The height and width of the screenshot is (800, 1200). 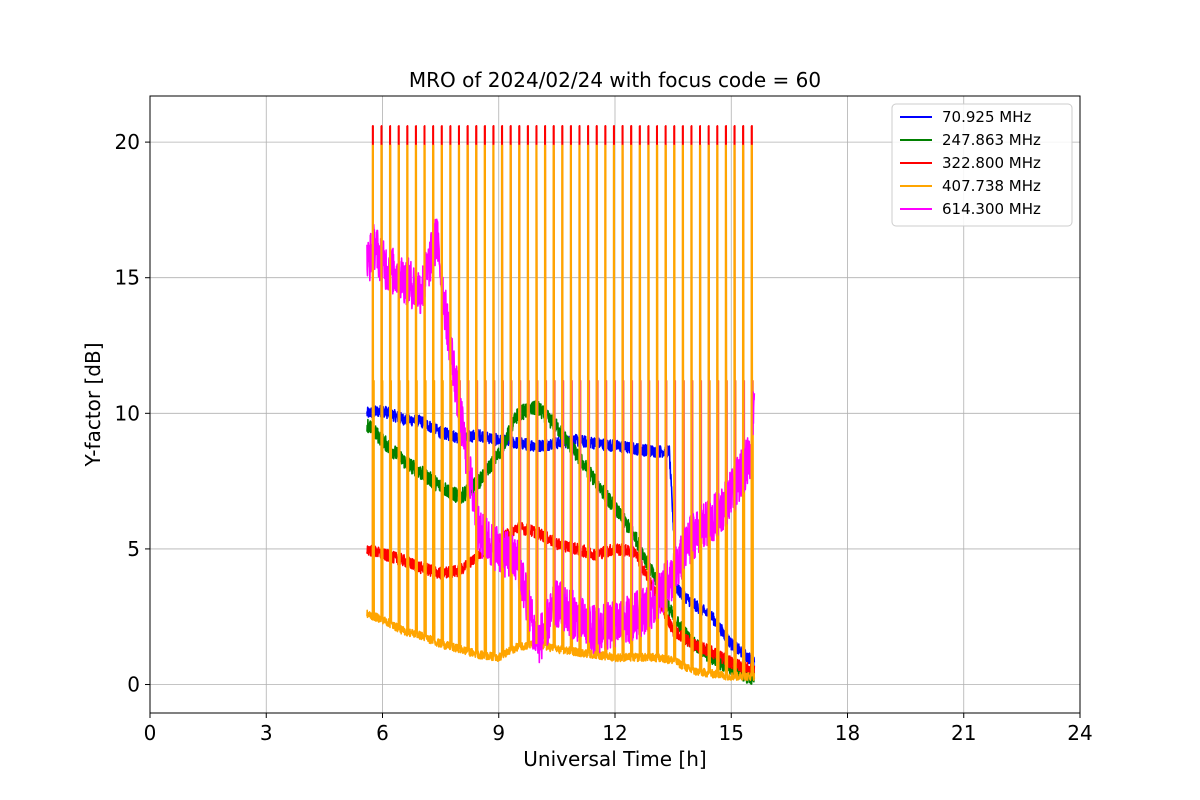 What do you see at coordinates (150, 733) in the screenshot?
I see `x-tick-label: 0` at bounding box center [150, 733].